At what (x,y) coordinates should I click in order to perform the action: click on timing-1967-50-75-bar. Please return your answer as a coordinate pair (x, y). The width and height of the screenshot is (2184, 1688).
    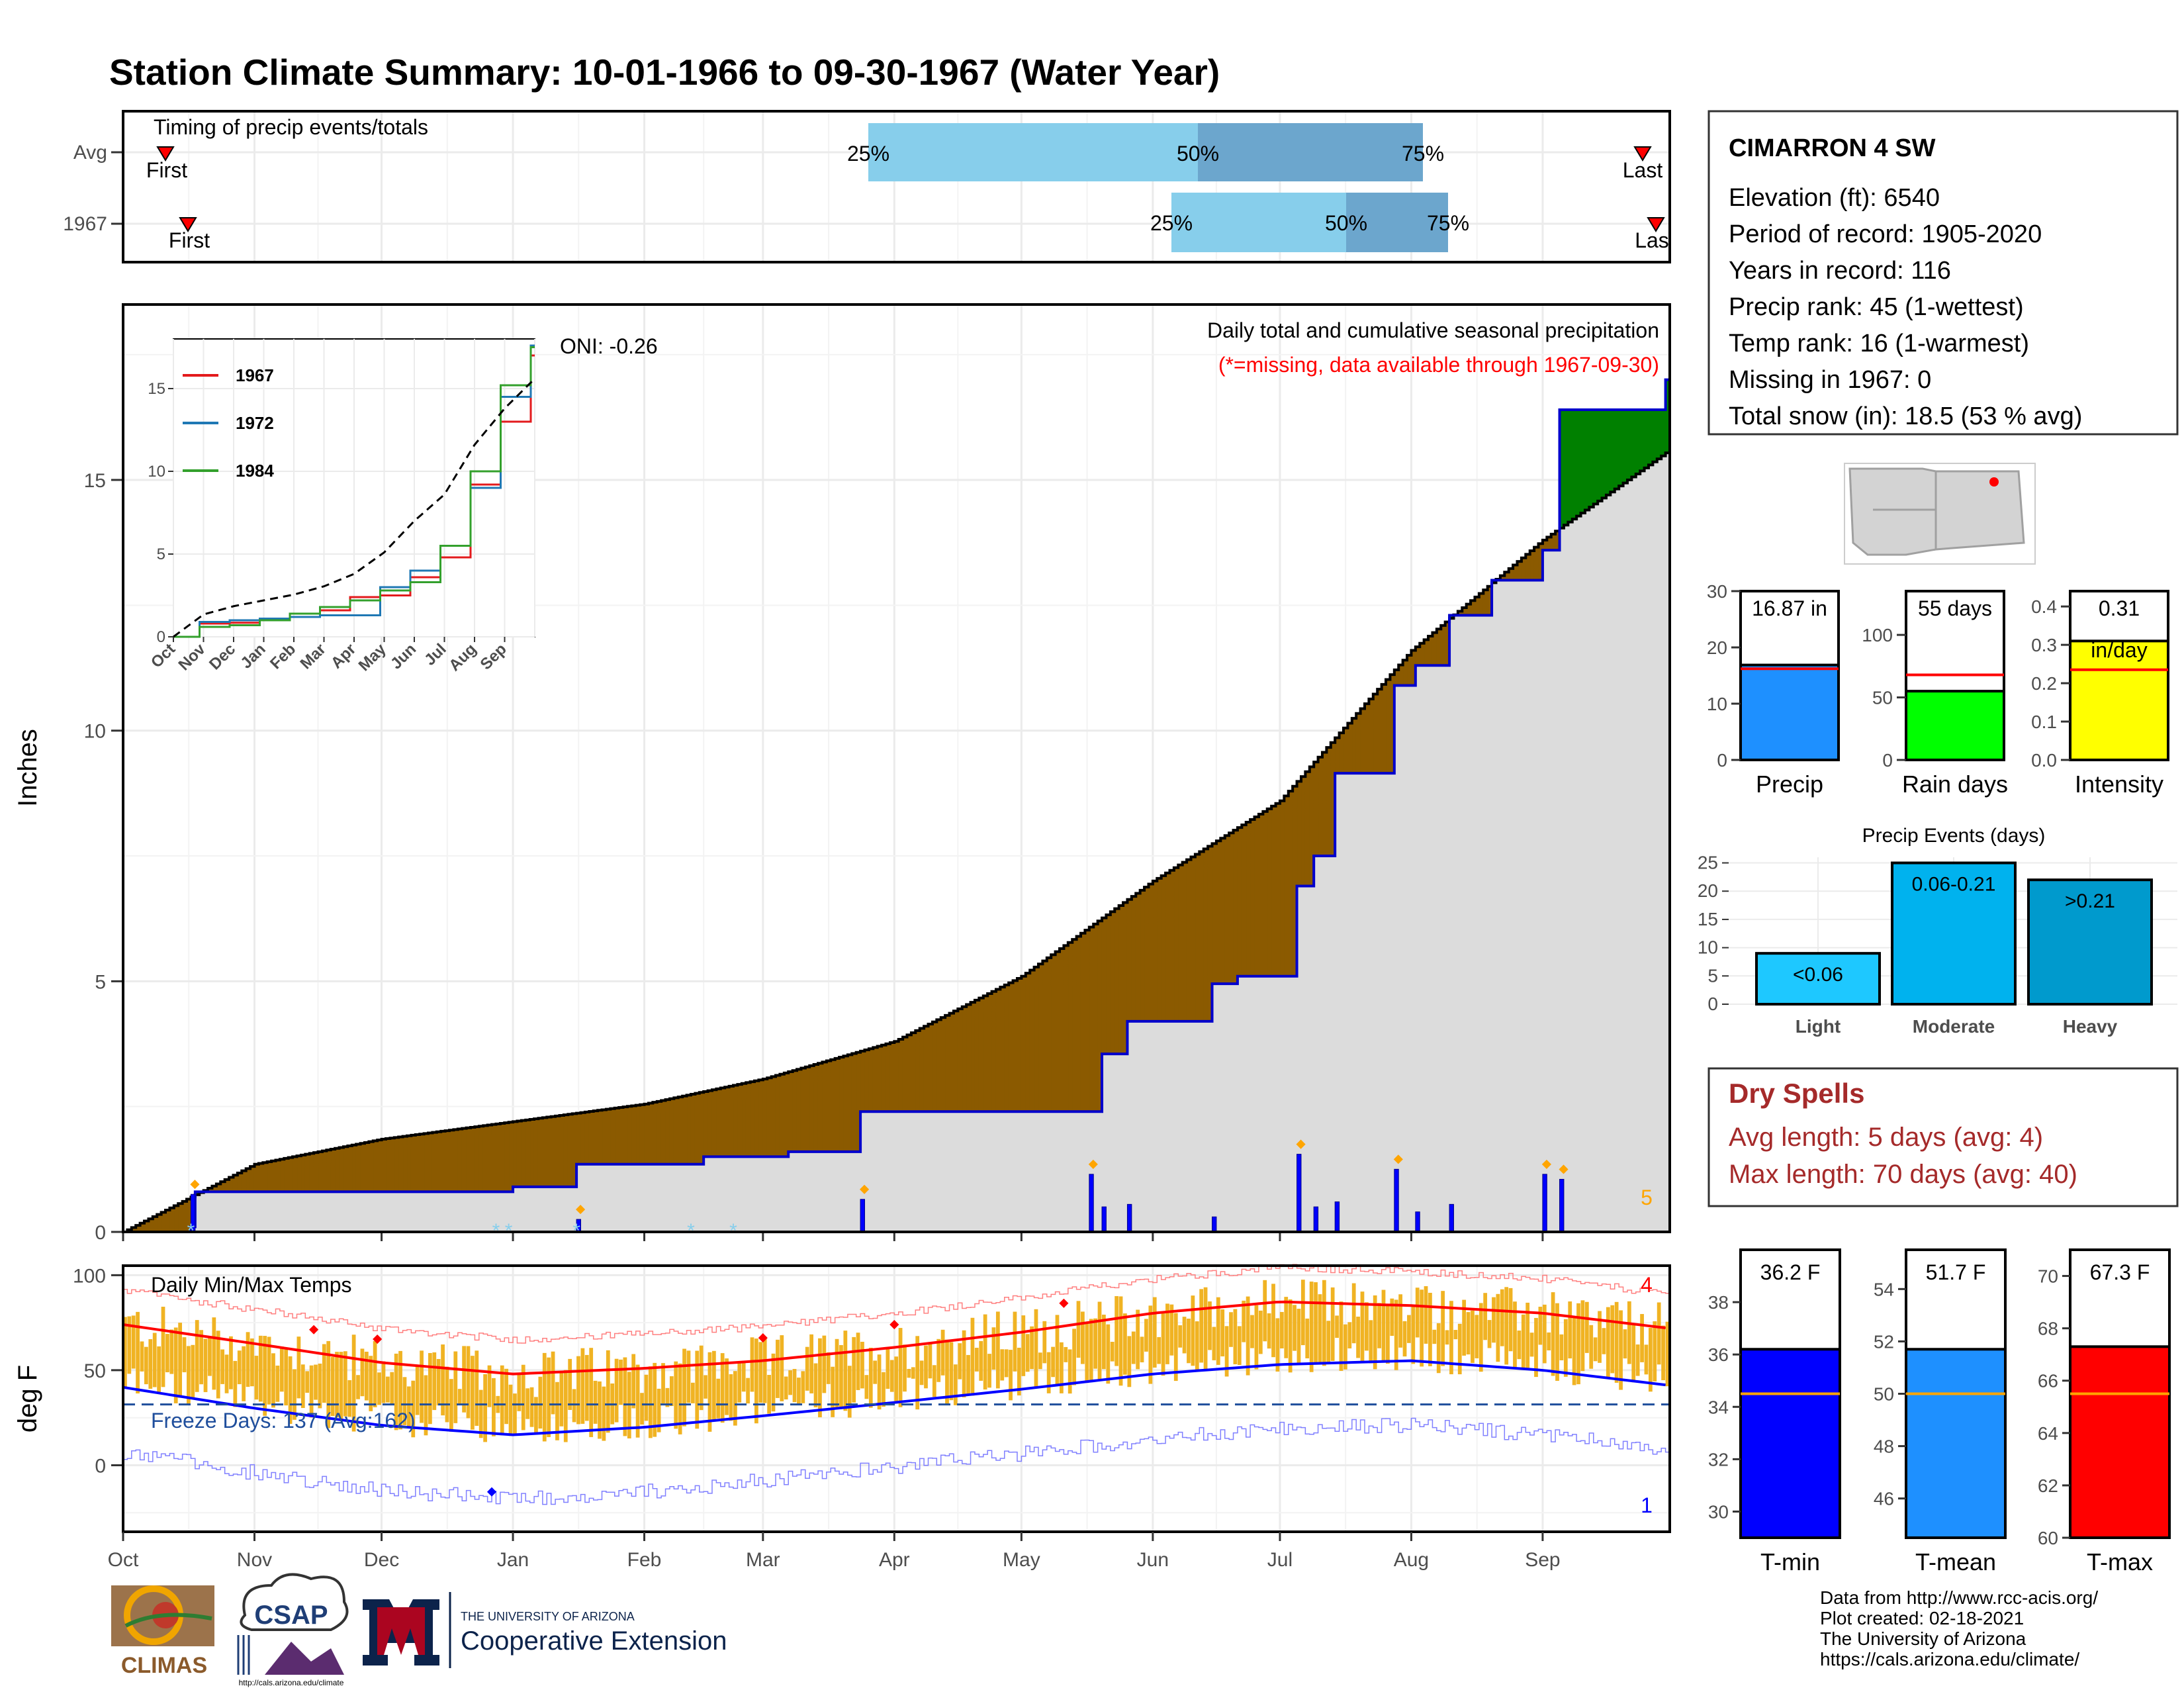
    Looking at the image, I should click on (1397, 222).